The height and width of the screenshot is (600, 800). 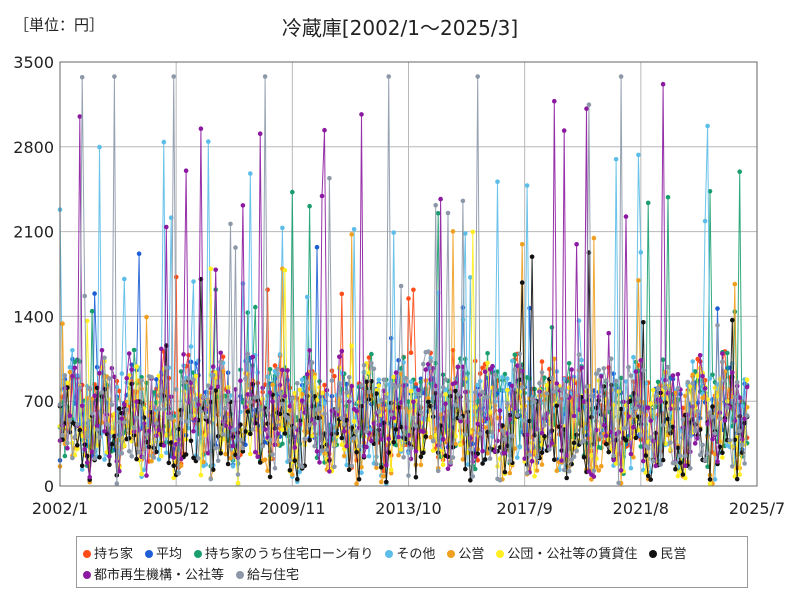 I want to click on y-tick-label: 0, so click(x=49, y=486).